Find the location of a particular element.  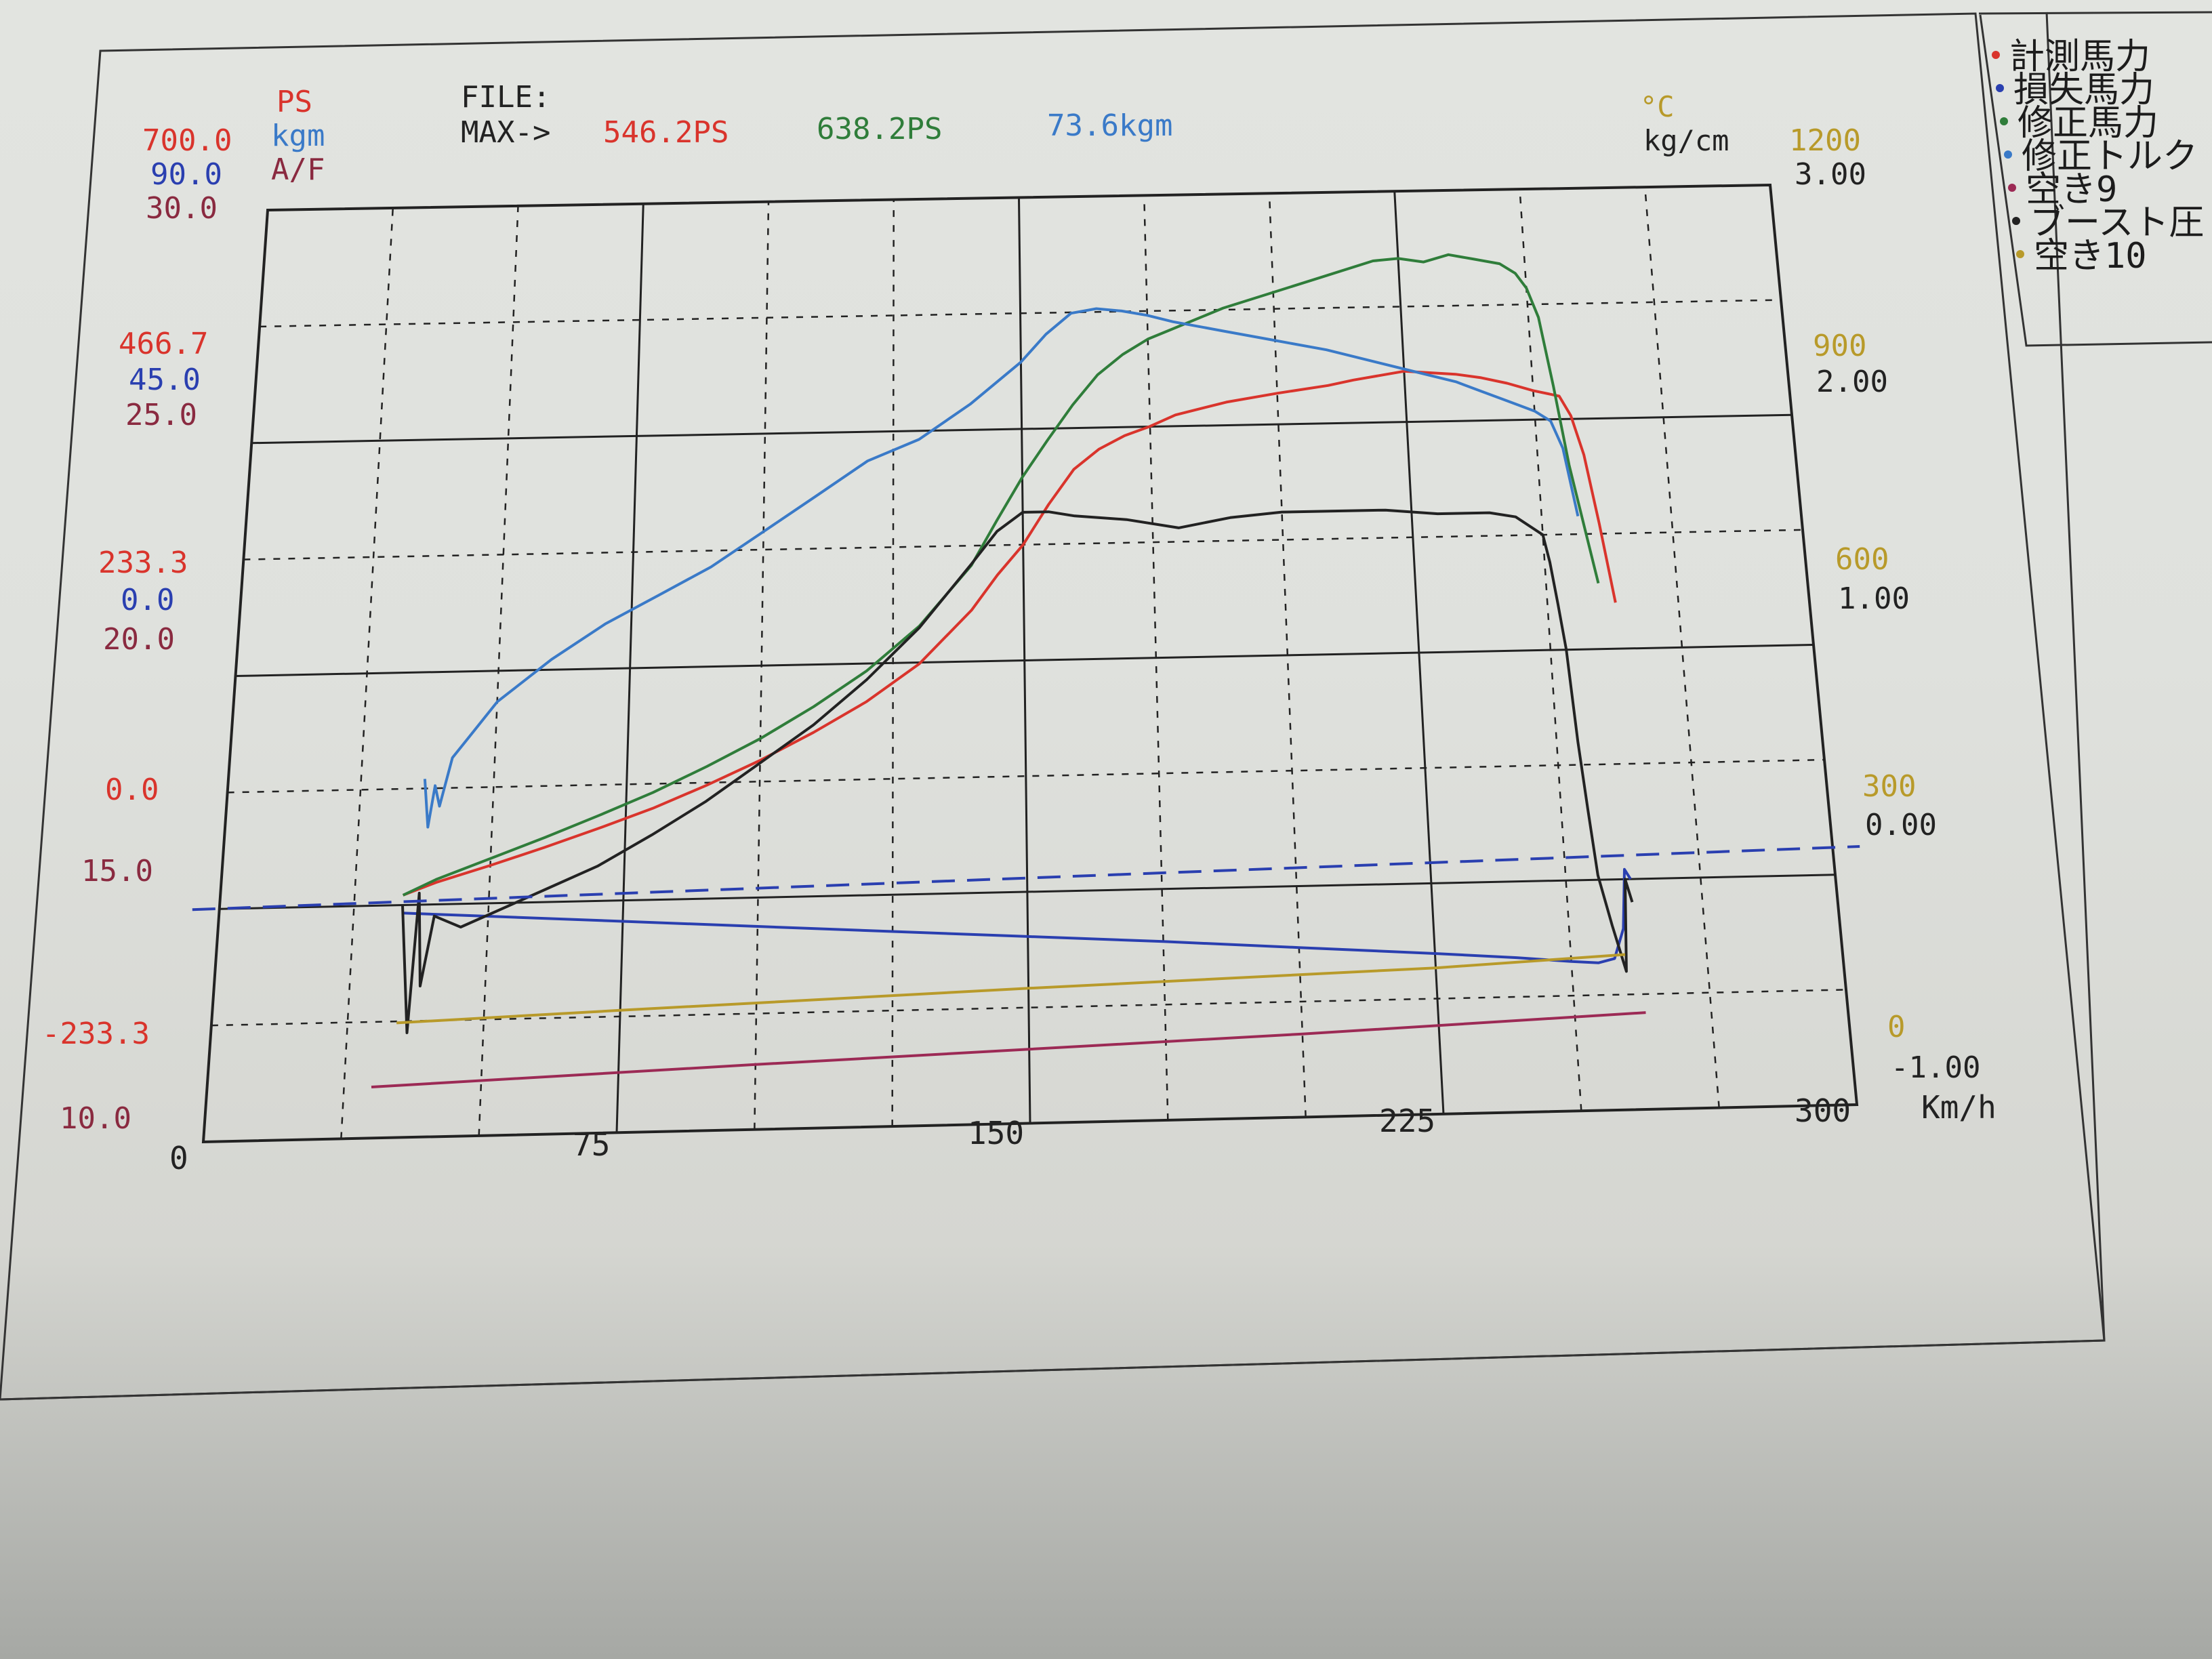

x-tick-label: 150 is located at coordinates (996, 1133).